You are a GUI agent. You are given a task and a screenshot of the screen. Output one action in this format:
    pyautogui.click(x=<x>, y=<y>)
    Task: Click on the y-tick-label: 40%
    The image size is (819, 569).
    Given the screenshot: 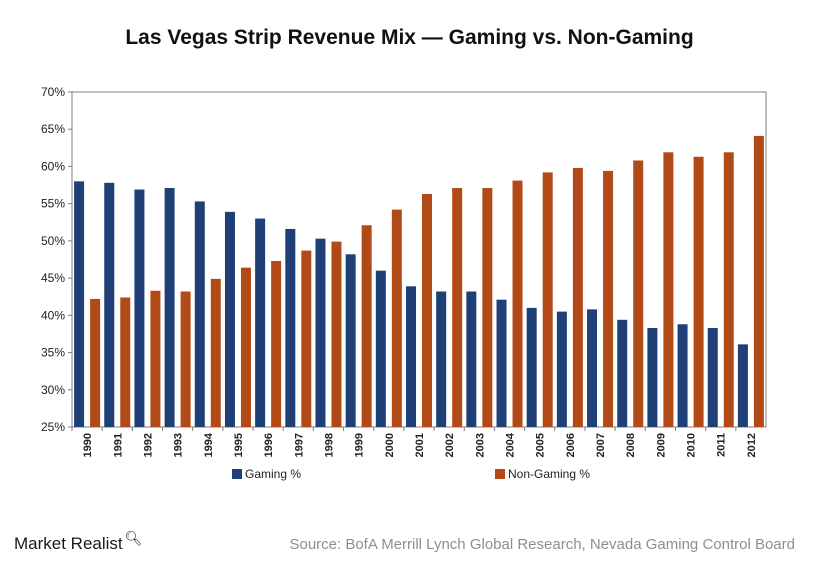 What is the action you would take?
    pyautogui.click(x=53, y=315)
    